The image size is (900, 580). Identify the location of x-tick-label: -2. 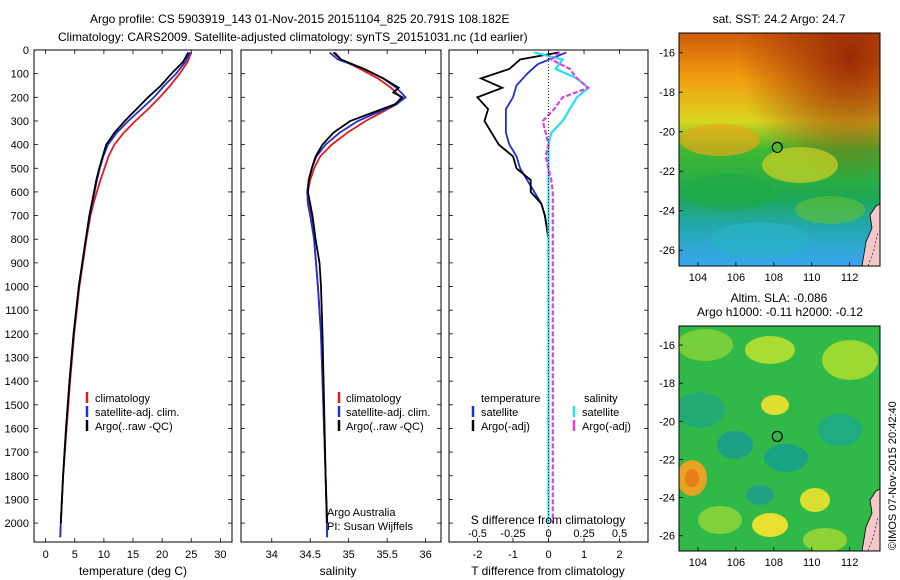
(478, 555).